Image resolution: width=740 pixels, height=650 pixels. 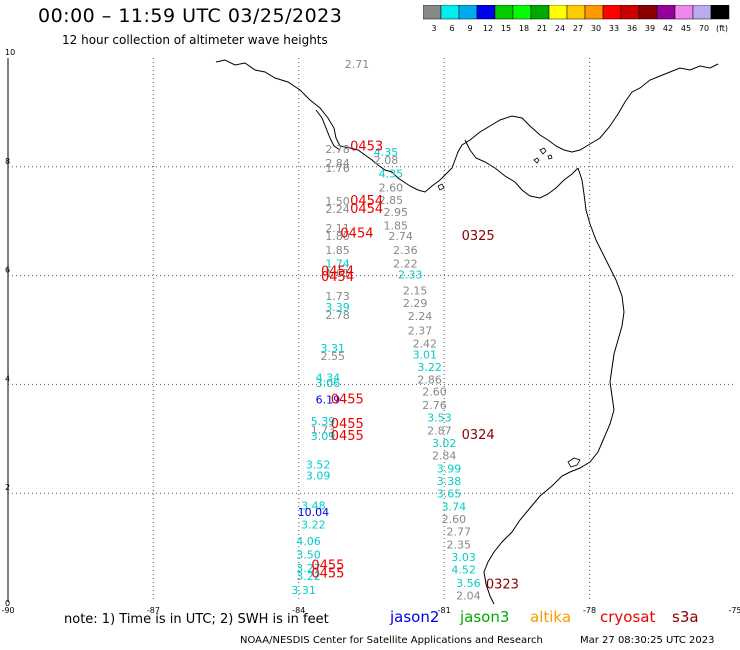 I want to click on wave-height-label: 2.55, so click(x=332, y=356).